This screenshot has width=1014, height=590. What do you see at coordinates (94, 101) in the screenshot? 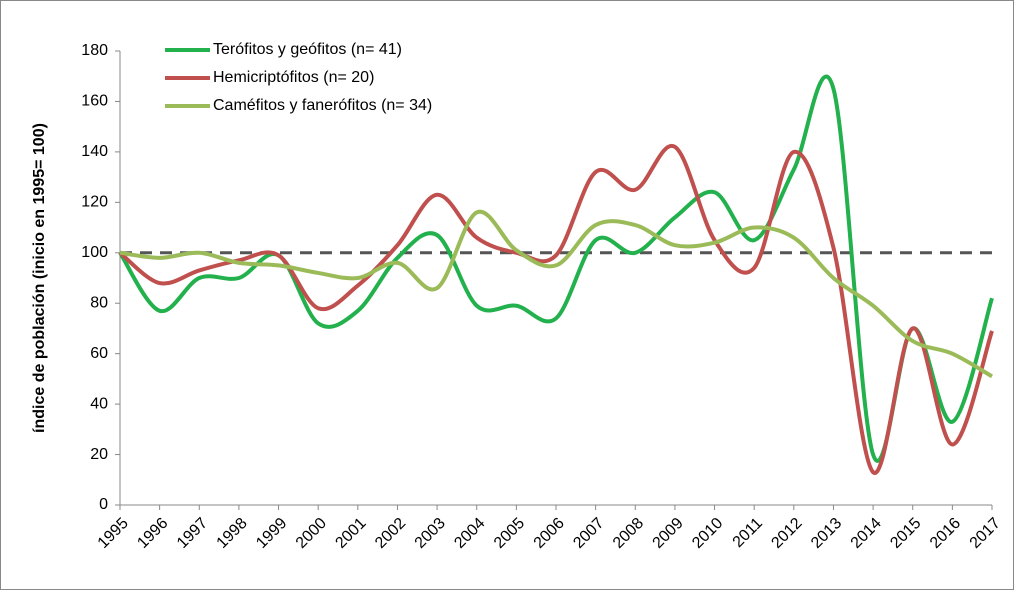
I see `y-tick-label: 160` at bounding box center [94, 101].